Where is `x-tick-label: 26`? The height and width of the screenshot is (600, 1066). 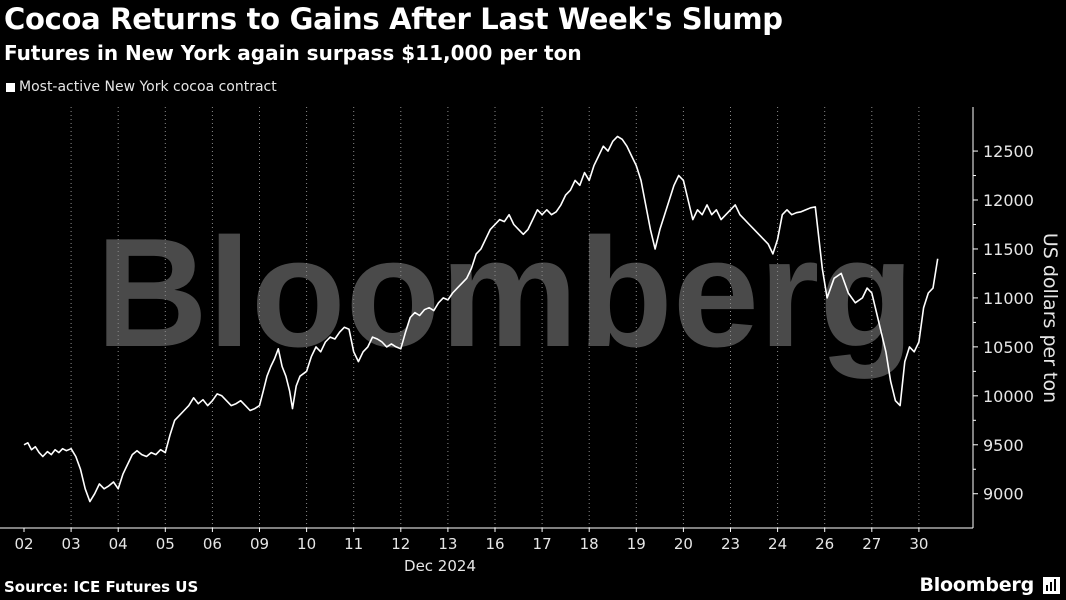 x-tick-label: 26 is located at coordinates (824, 544).